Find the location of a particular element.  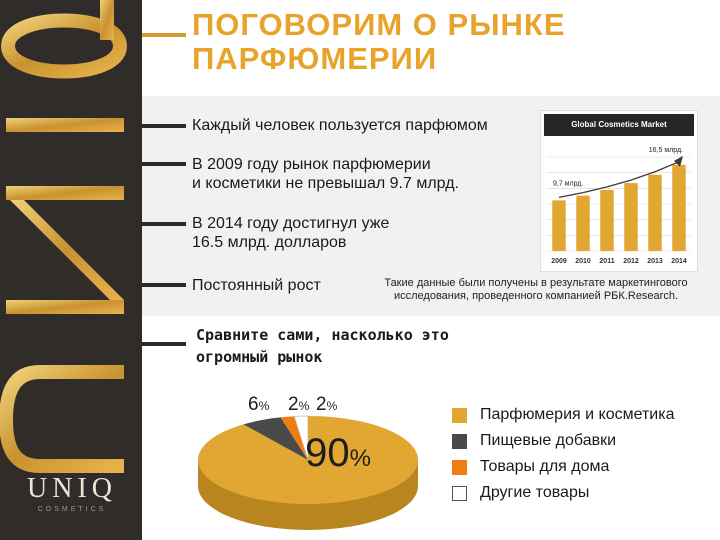

chart-title: Global Cosmetics Market is located at coordinates (619, 125).